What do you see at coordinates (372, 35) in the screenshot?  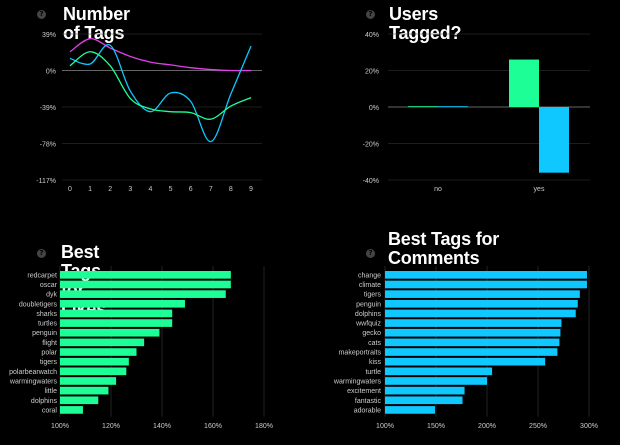 I see `y-tick-label: 40%` at bounding box center [372, 35].